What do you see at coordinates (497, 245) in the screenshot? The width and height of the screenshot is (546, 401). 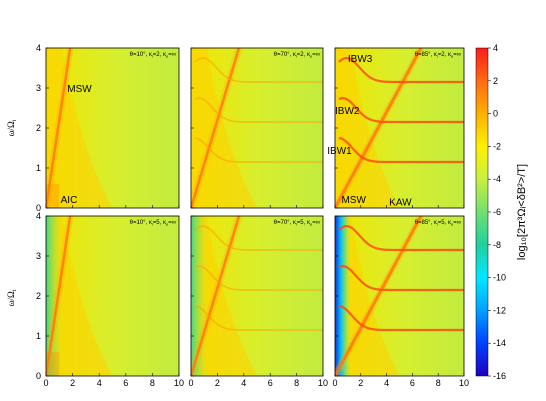 I see `colorbar-tick-label: -8` at bounding box center [497, 245].